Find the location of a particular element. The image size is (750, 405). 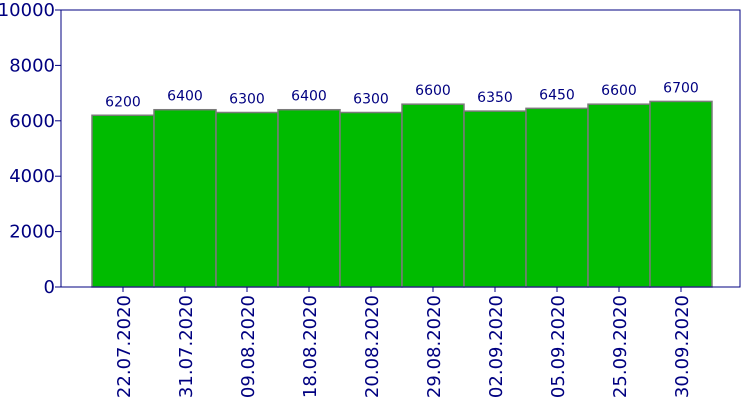

bar-18.08.2020 is located at coordinates (309, 198).